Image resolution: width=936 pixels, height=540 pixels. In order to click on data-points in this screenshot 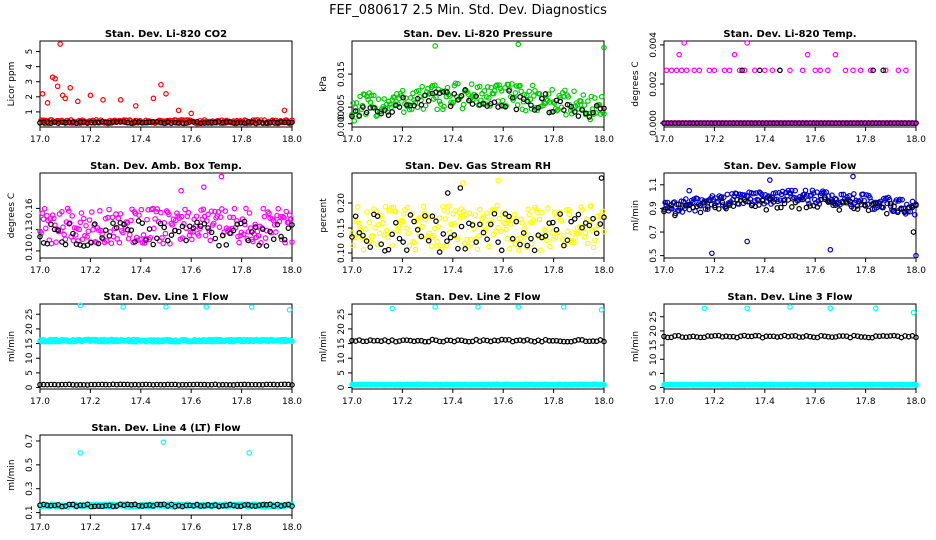, I will do `click(166, 474)`.